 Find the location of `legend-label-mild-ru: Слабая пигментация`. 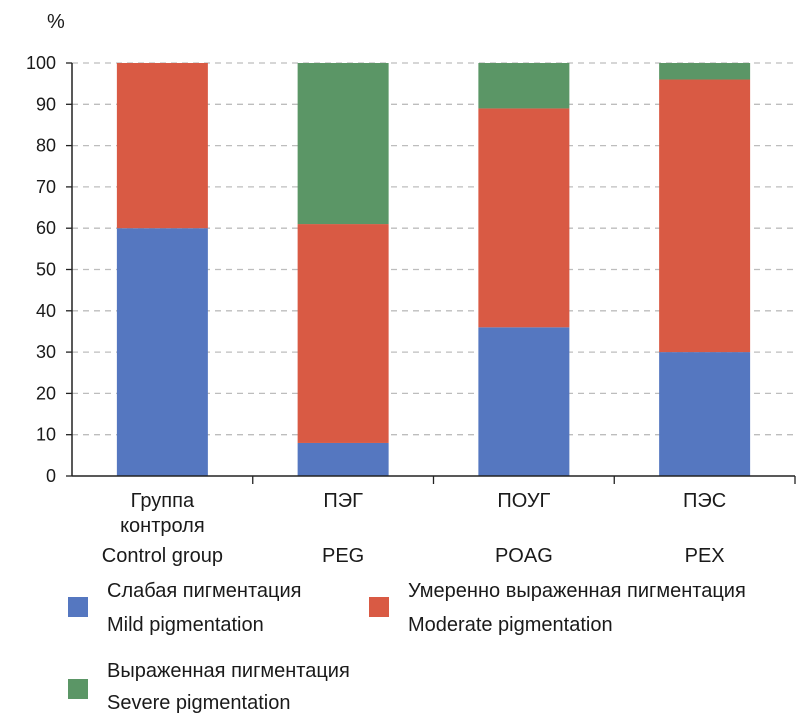

legend-label-mild-ru: Слабая пигментация is located at coordinates (204, 591).